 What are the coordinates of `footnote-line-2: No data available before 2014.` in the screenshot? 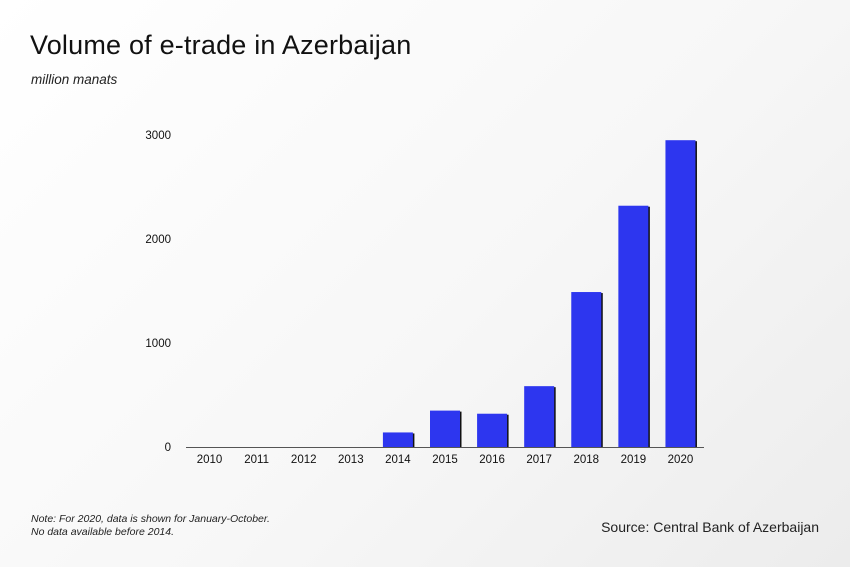 It's located at (103, 532).